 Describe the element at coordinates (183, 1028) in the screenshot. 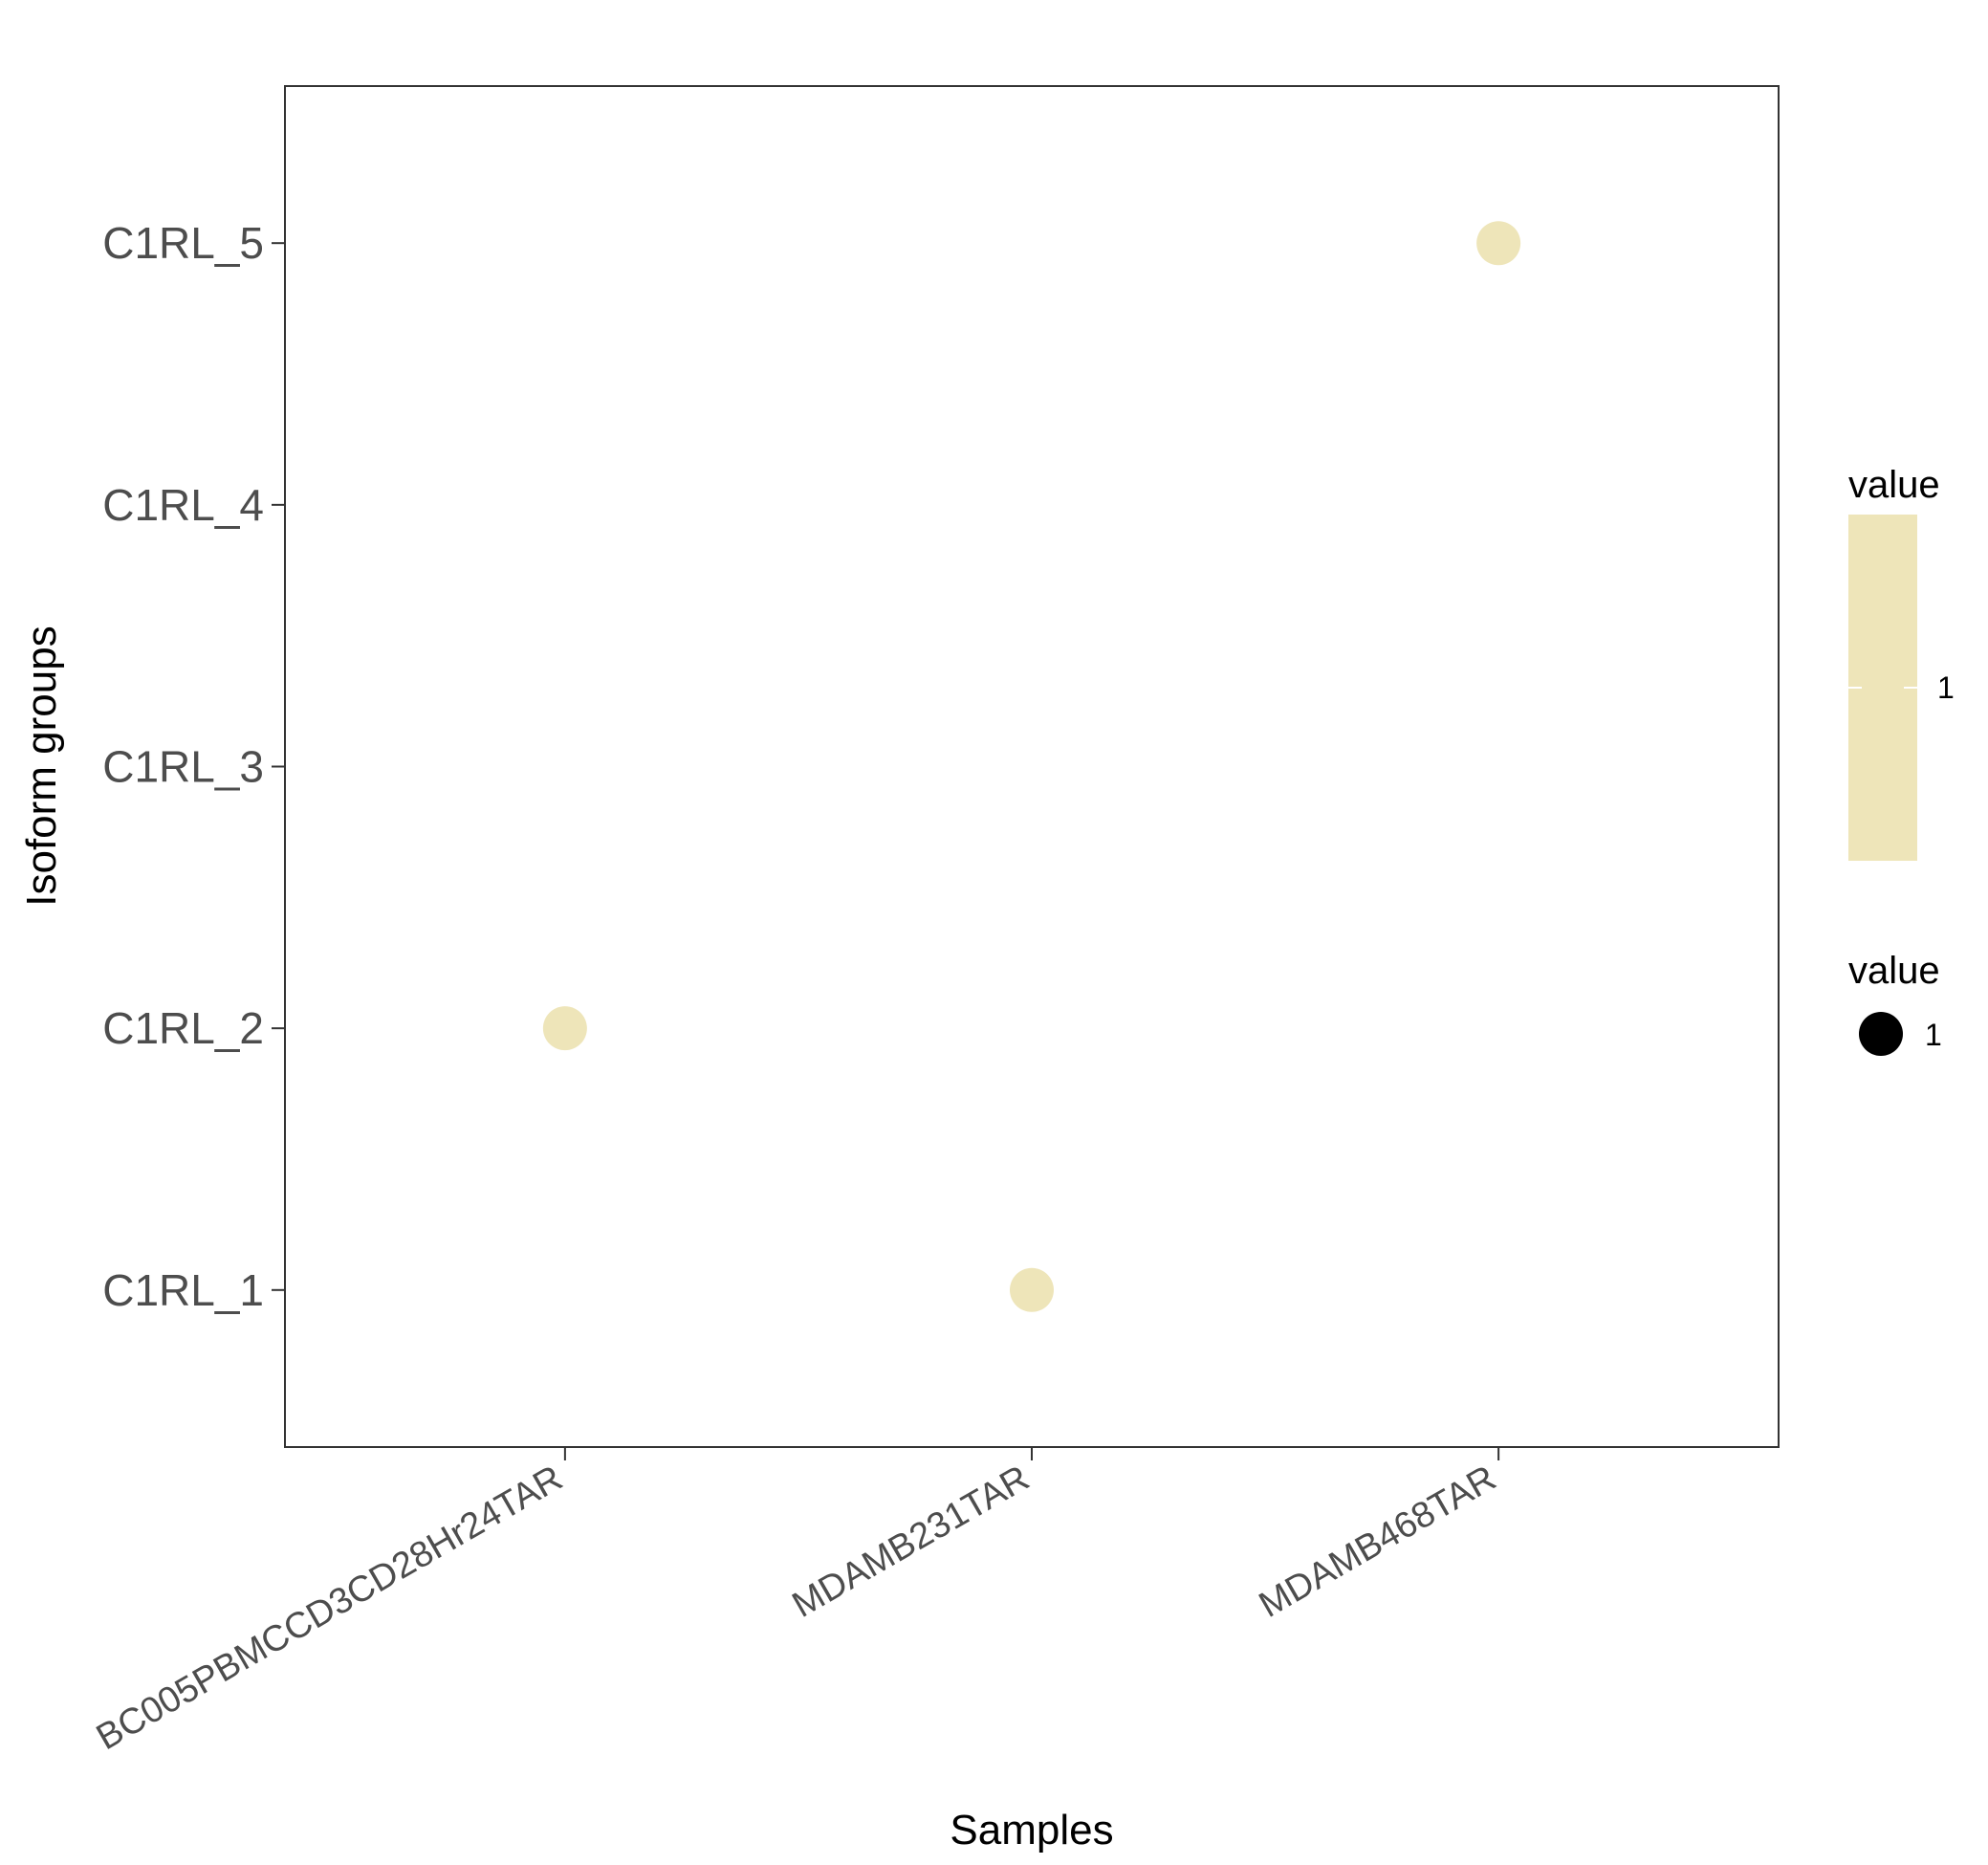

I see `y-tick-label: C1RL_2` at that location.